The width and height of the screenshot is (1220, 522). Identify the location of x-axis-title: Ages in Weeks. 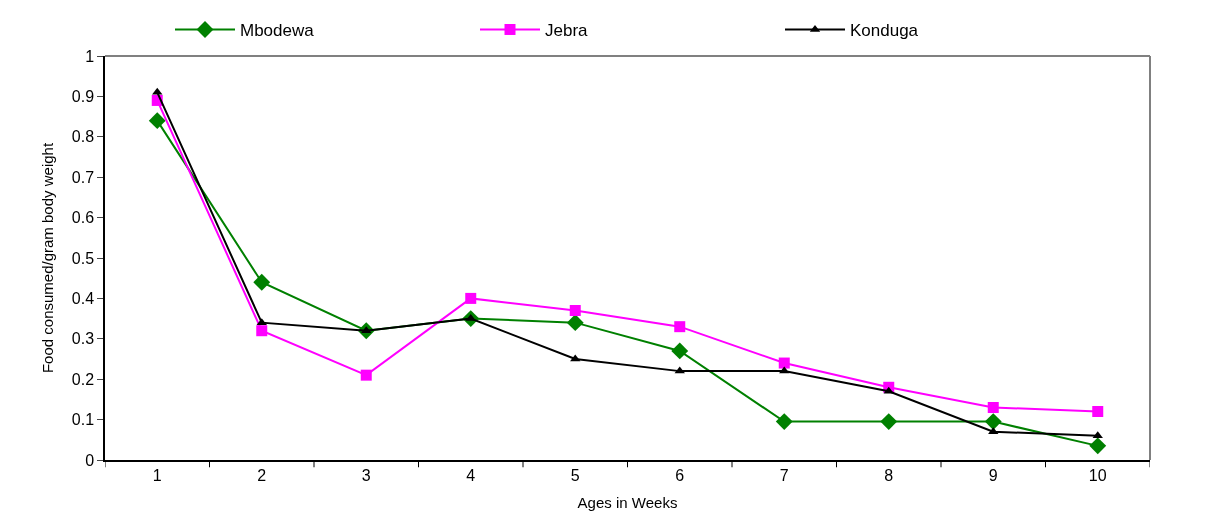
(627, 503).